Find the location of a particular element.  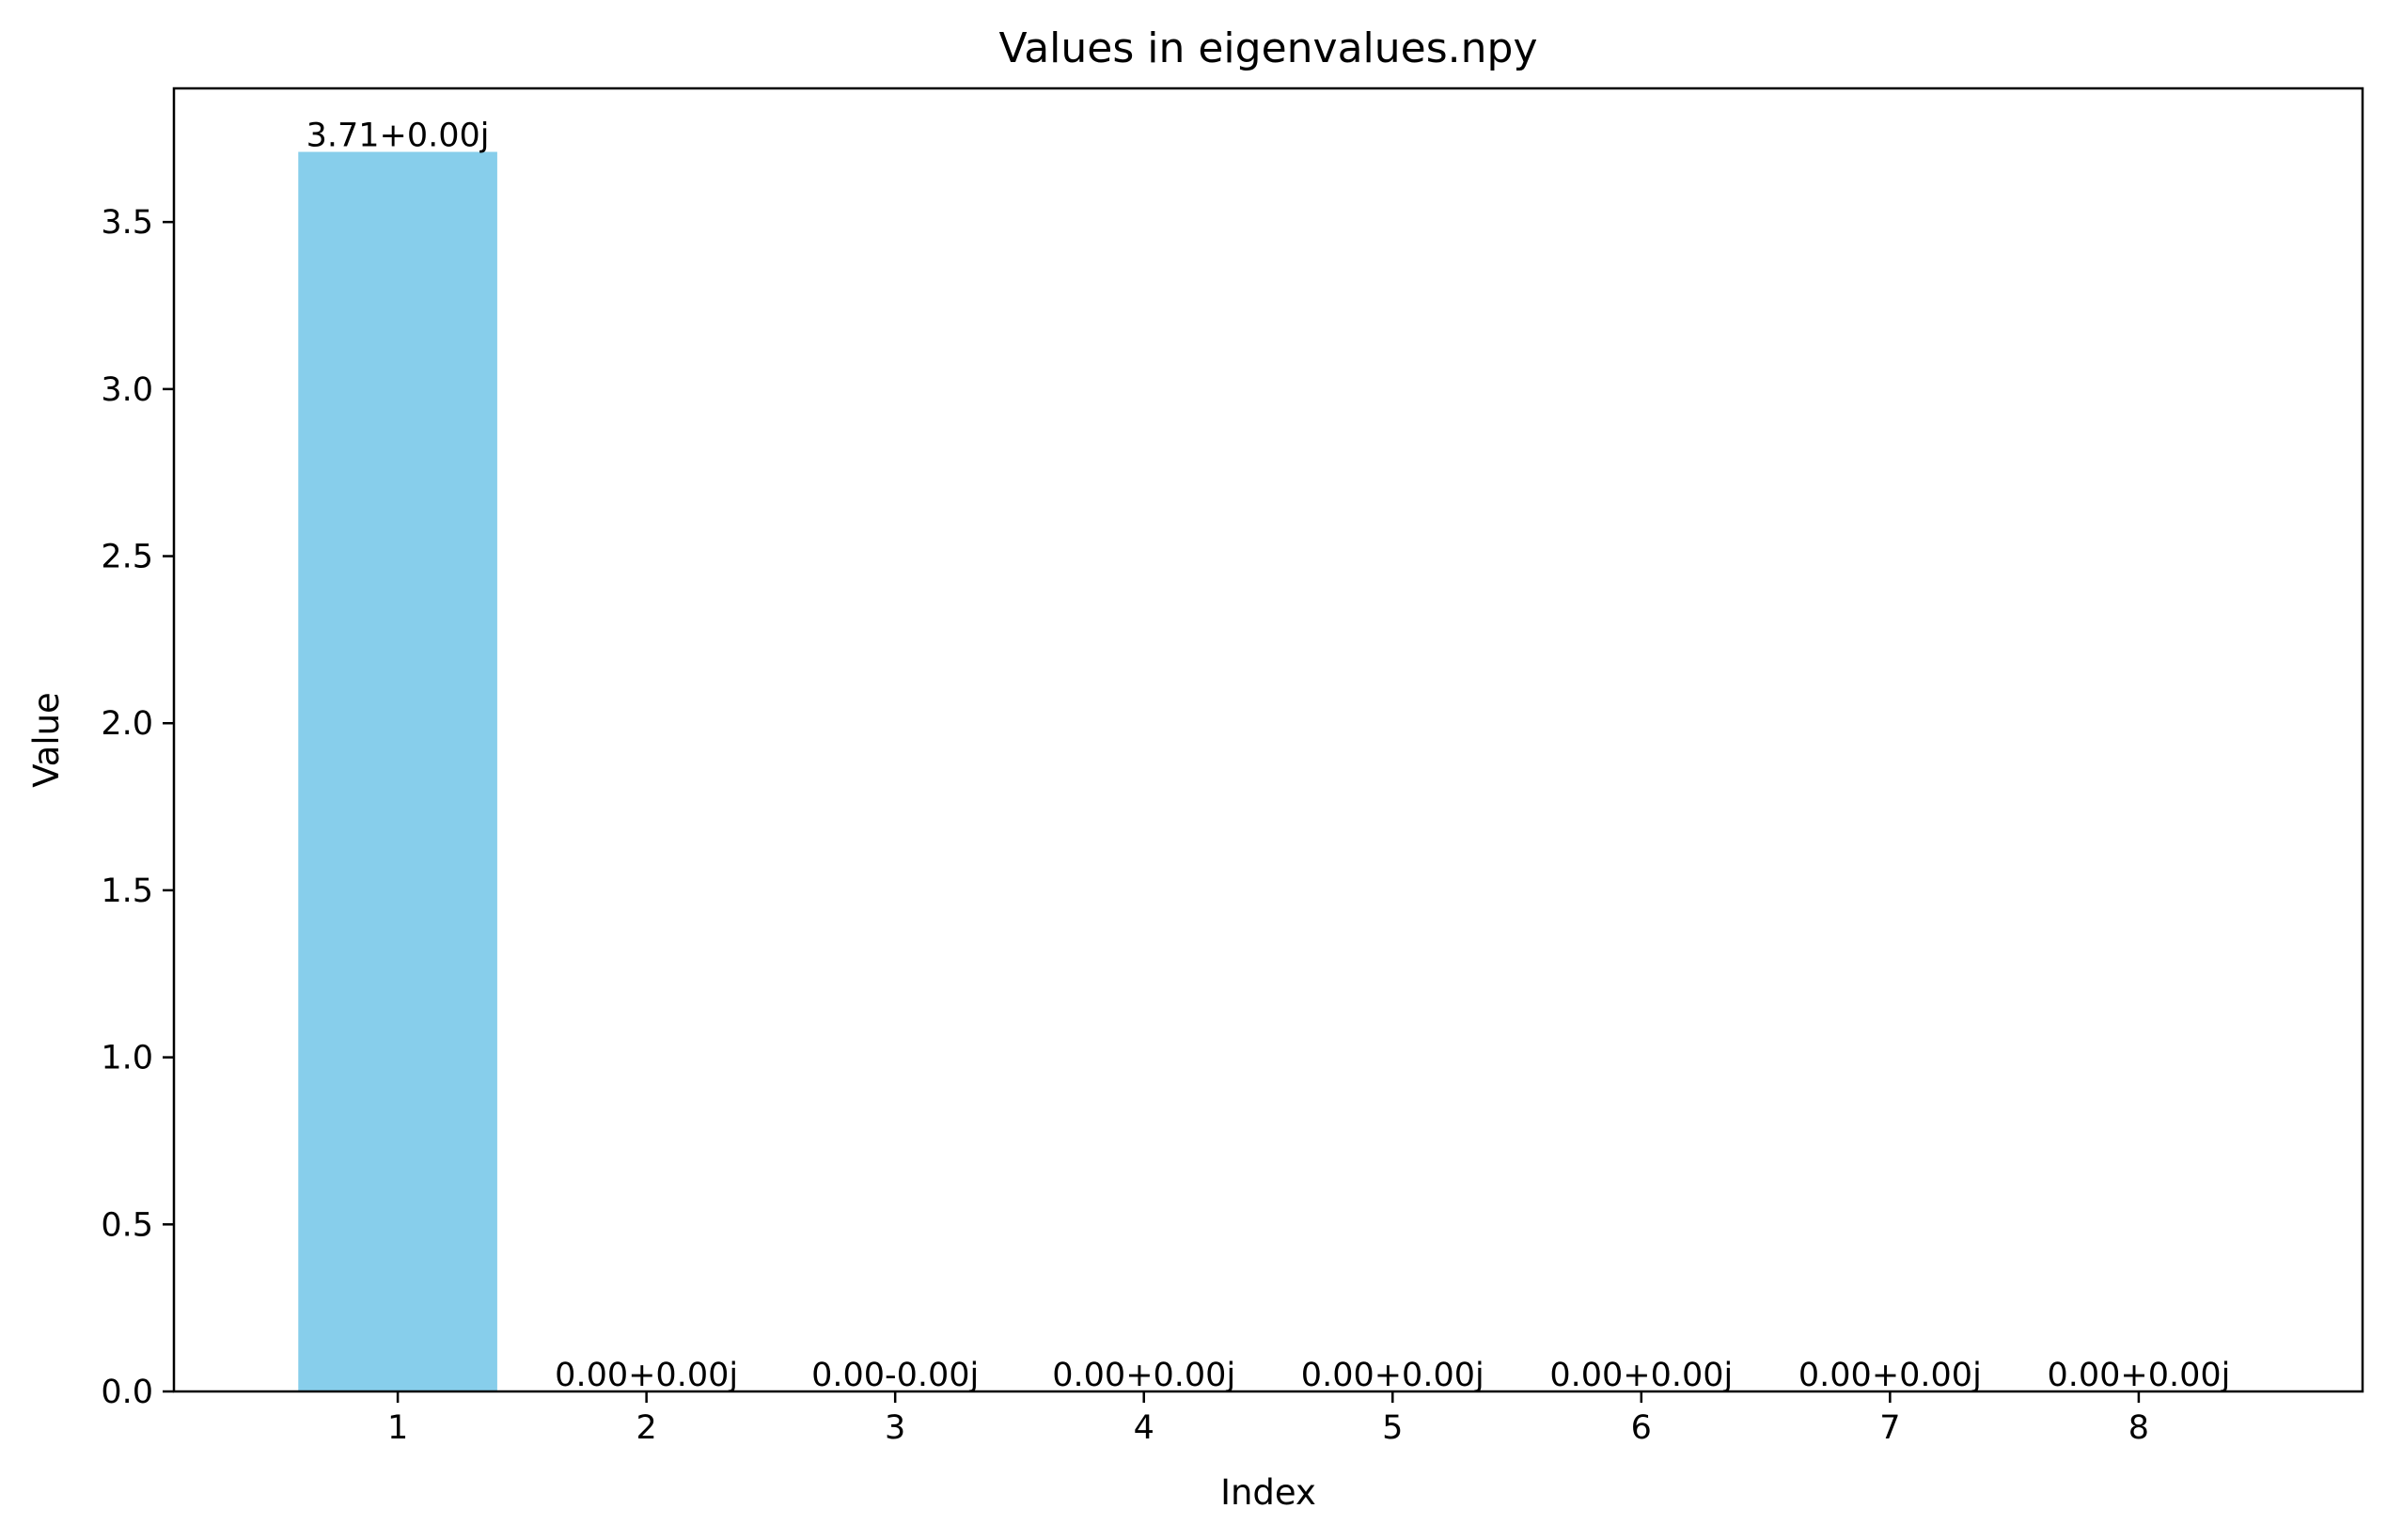

x-tick-label-7: 7 is located at coordinates (1889, 1428).